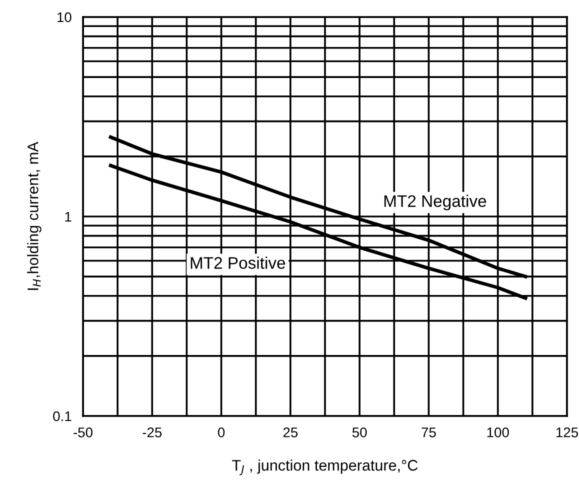  Describe the element at coordinates (290, 432) in the screenshot. I see `x-tick-label: 25` at that location.